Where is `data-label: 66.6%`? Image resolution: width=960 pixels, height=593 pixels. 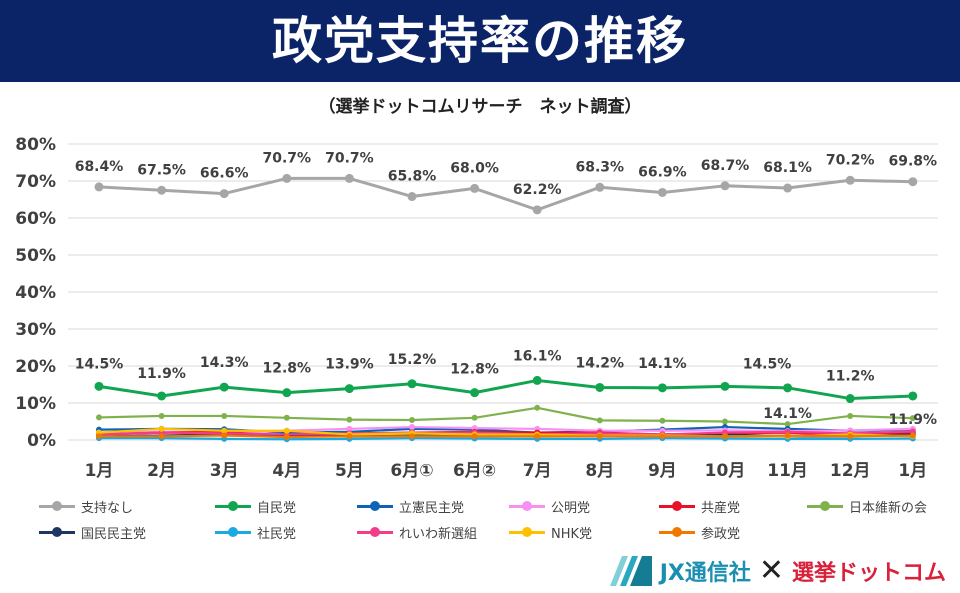
data-label: 66.6% is located at coordinates (224, 174).